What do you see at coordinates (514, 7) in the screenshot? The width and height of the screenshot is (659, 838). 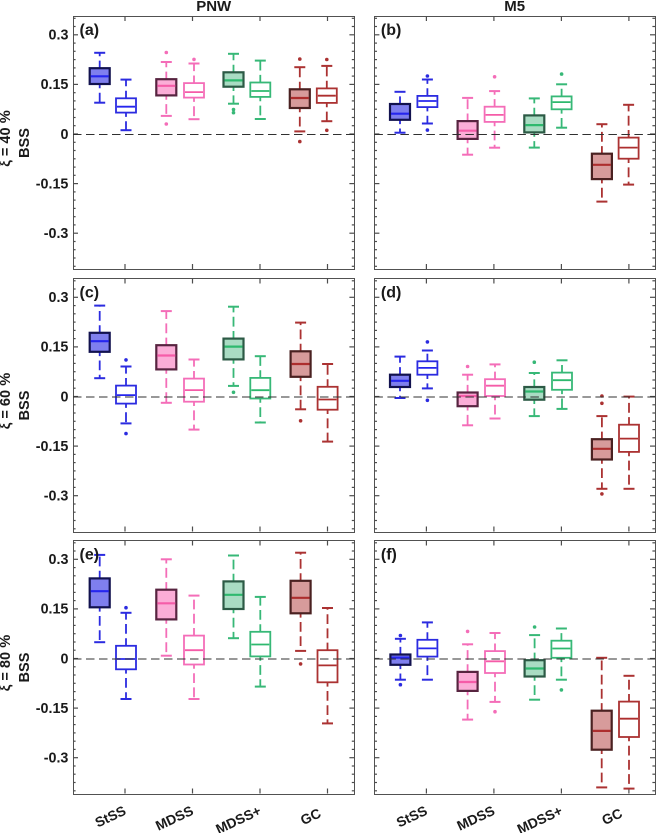 I see `svg-text: M5` at bounding box center [514, 7].